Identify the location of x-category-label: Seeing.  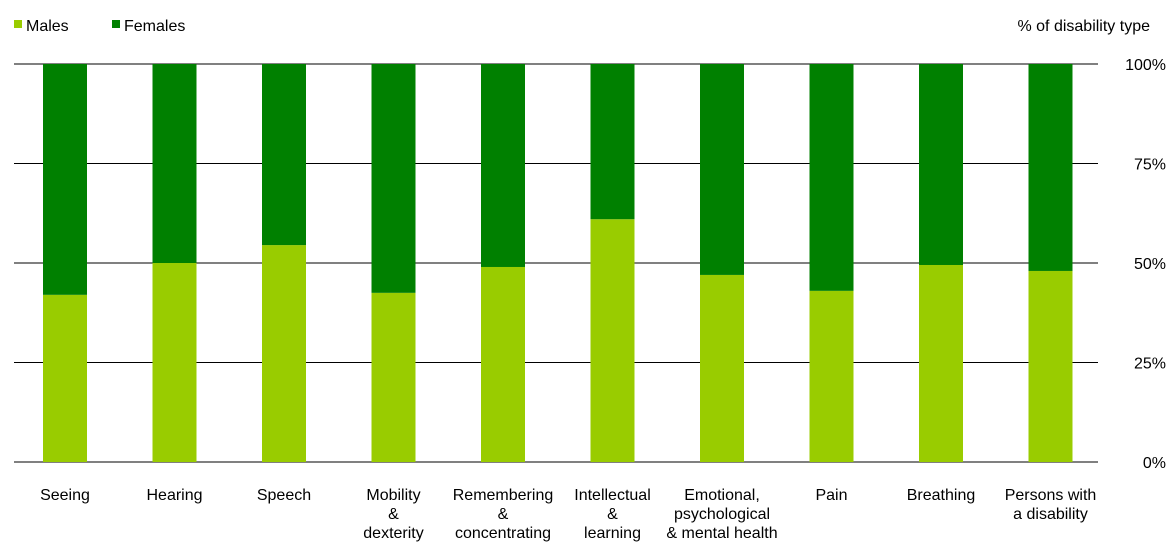
(65, 495).